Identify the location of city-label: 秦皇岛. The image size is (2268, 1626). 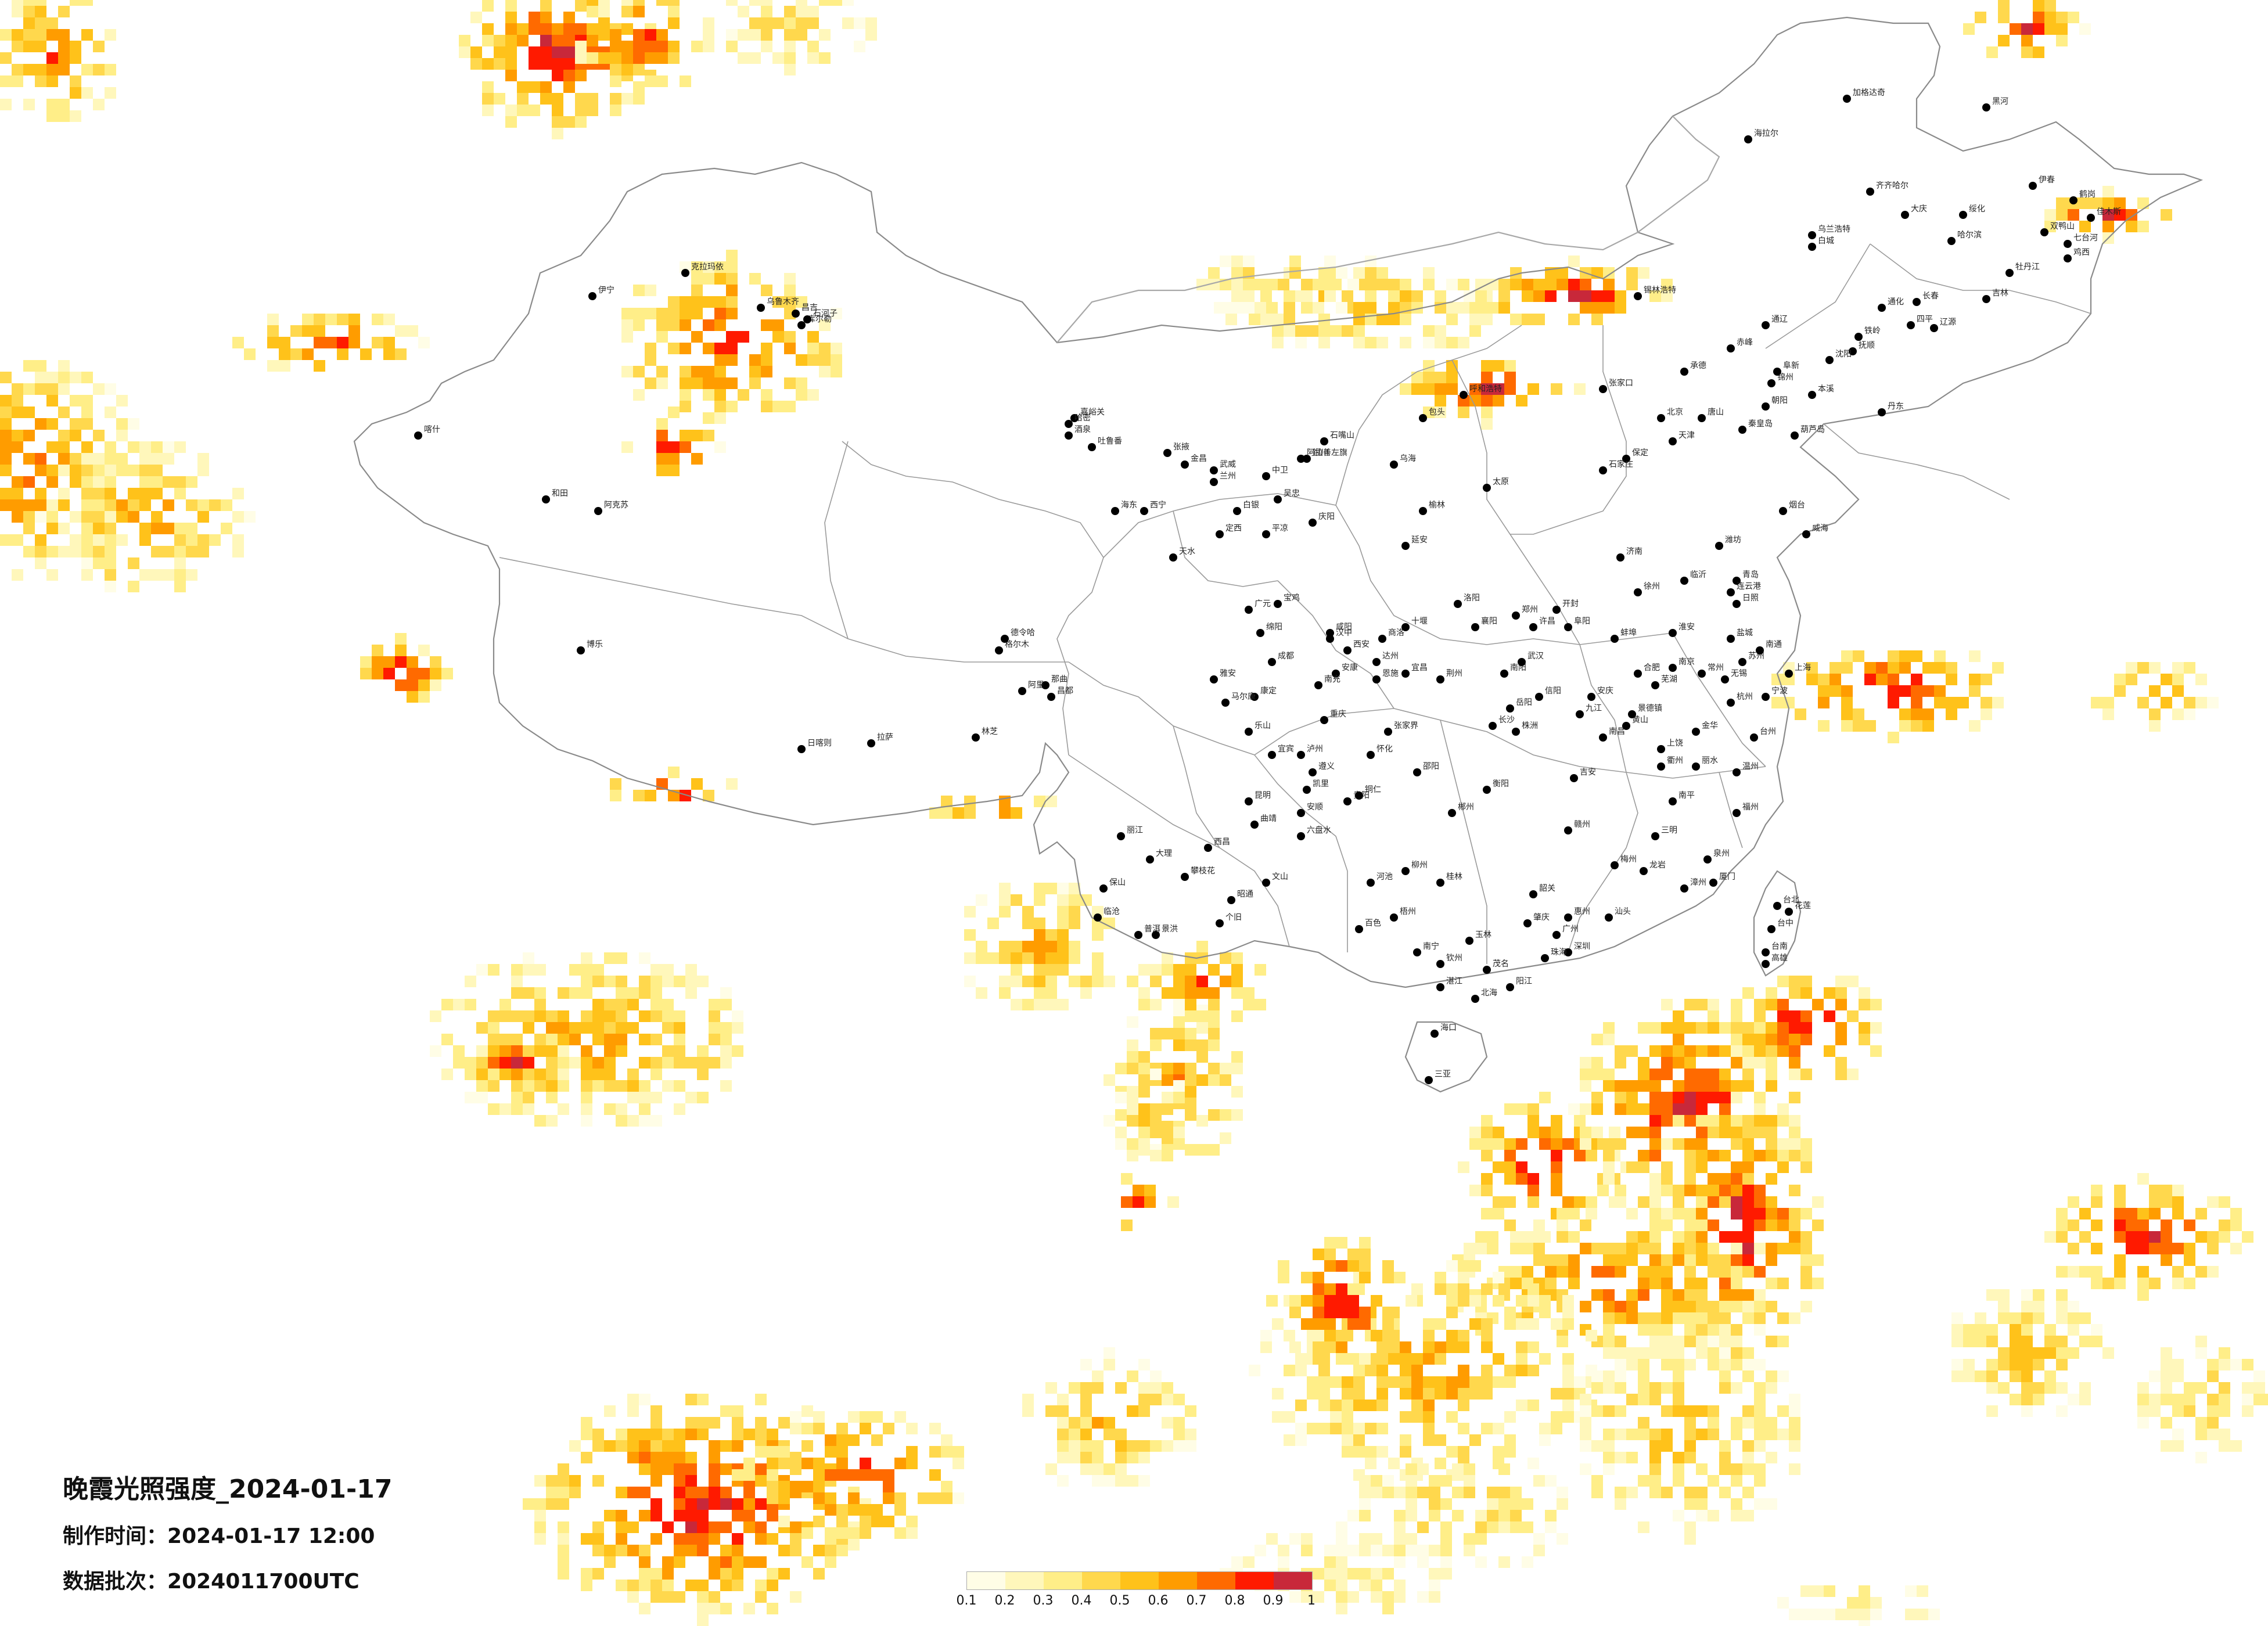
(1760, 424).